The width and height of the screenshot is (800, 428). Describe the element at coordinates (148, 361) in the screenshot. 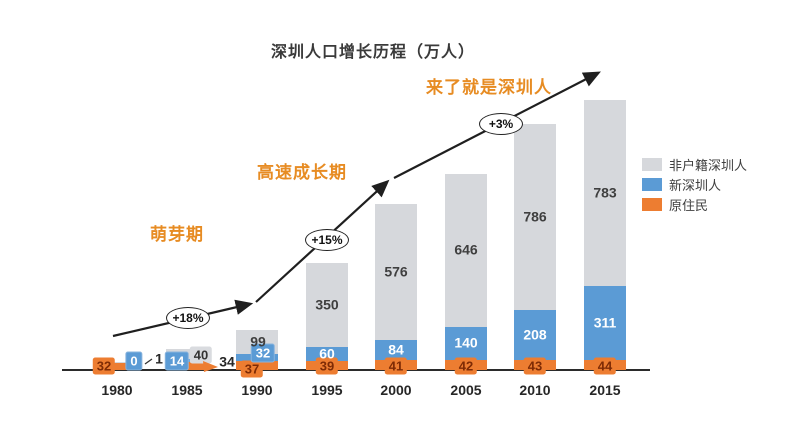

I see `leader-line` at that location.